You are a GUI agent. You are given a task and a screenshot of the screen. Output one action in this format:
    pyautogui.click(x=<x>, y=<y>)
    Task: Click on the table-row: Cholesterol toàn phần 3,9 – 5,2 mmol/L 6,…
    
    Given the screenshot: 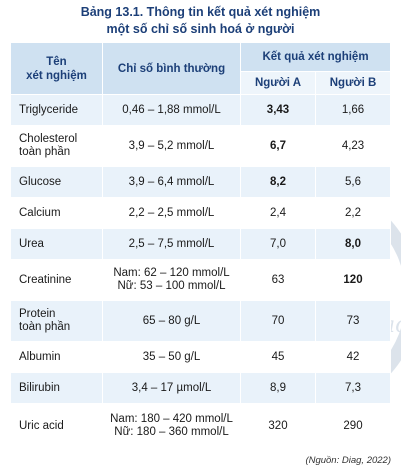 What is the action you would take?
    pyautogui.click(x=201, y=146)
    